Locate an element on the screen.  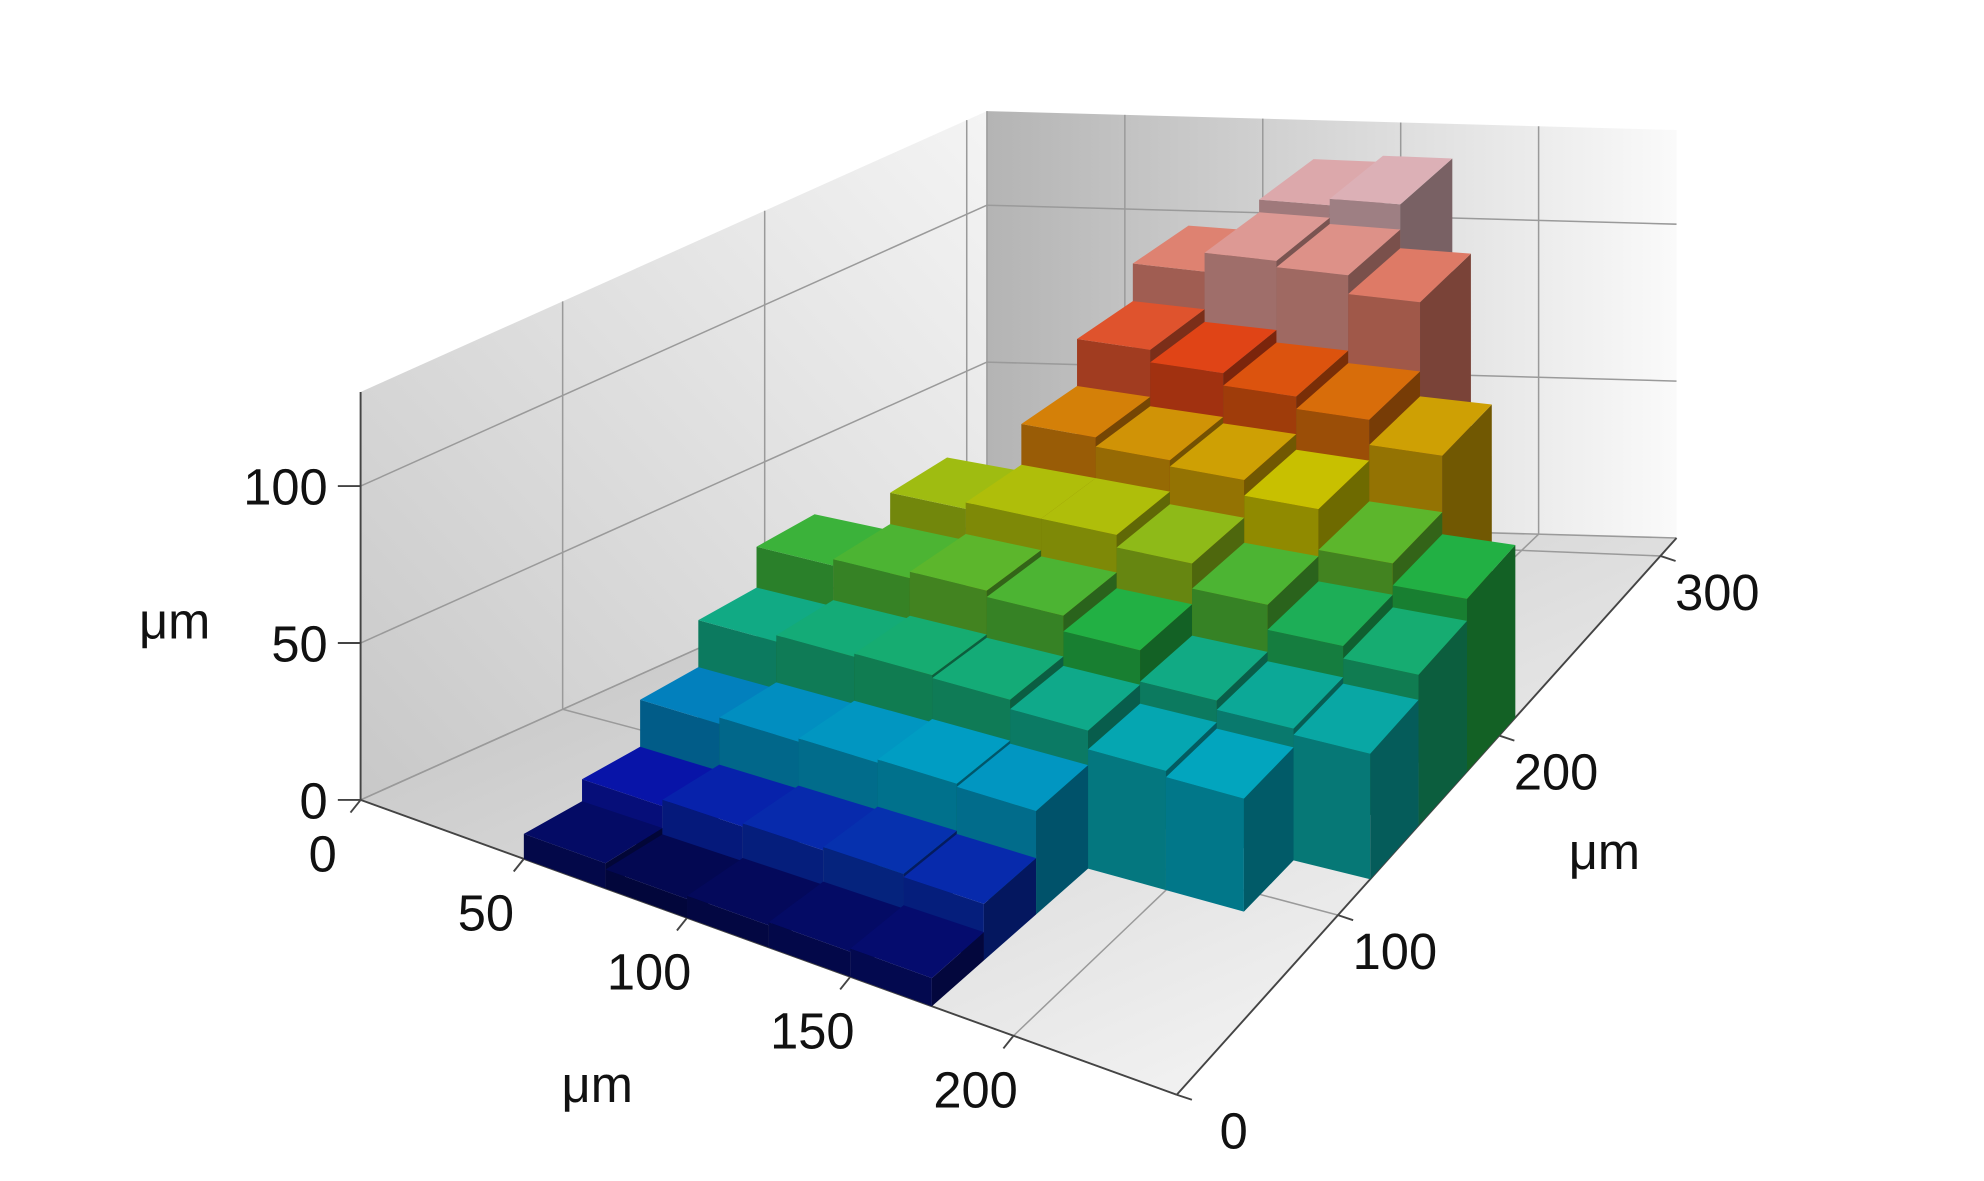
y-tick-label: 0 is located at coordinates (1234, 1131).